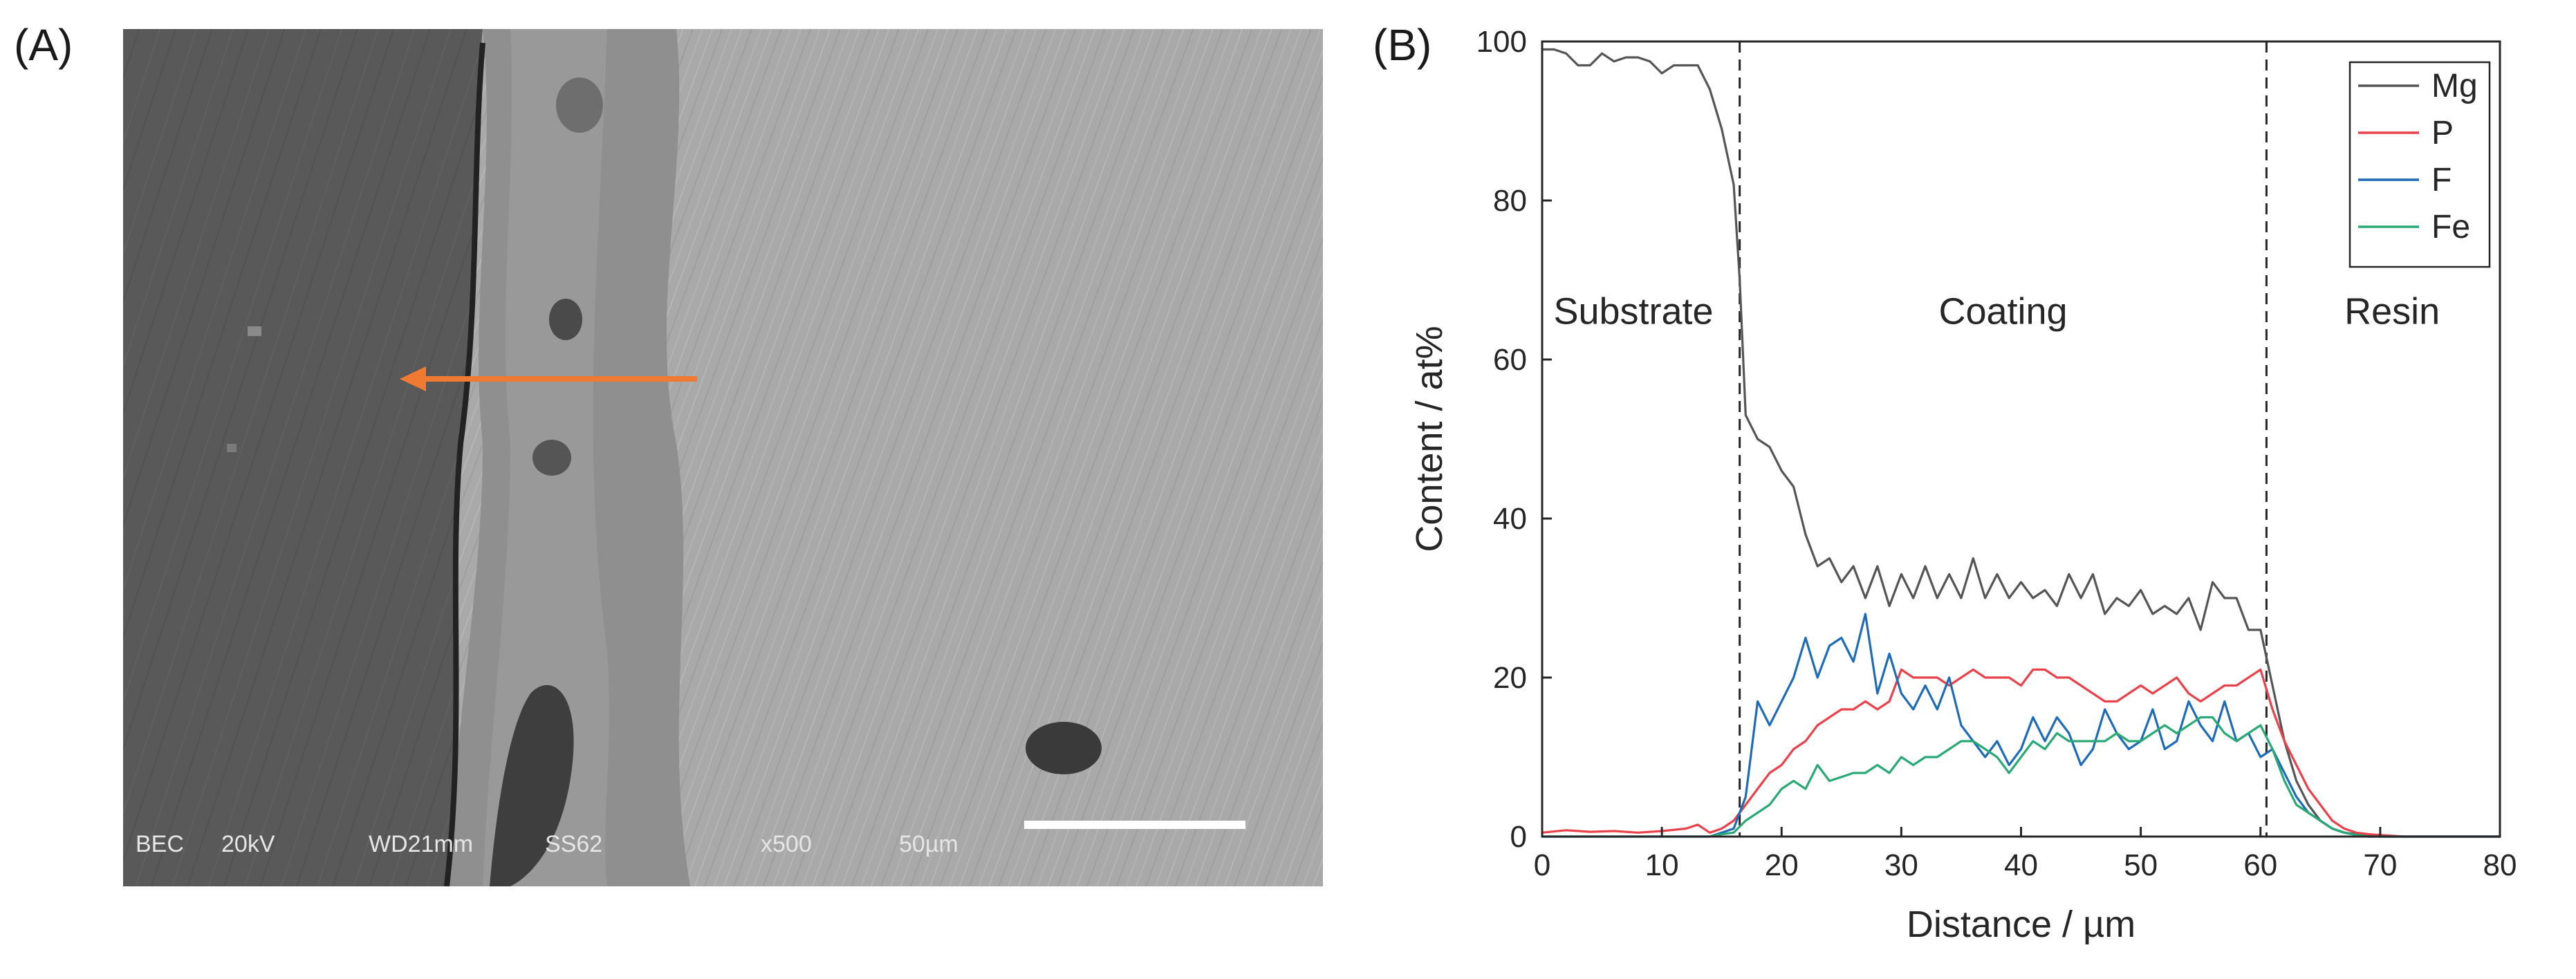 The image size is (2576, 979). I want to click on y-tick-label: 20, so click(1510, 678).